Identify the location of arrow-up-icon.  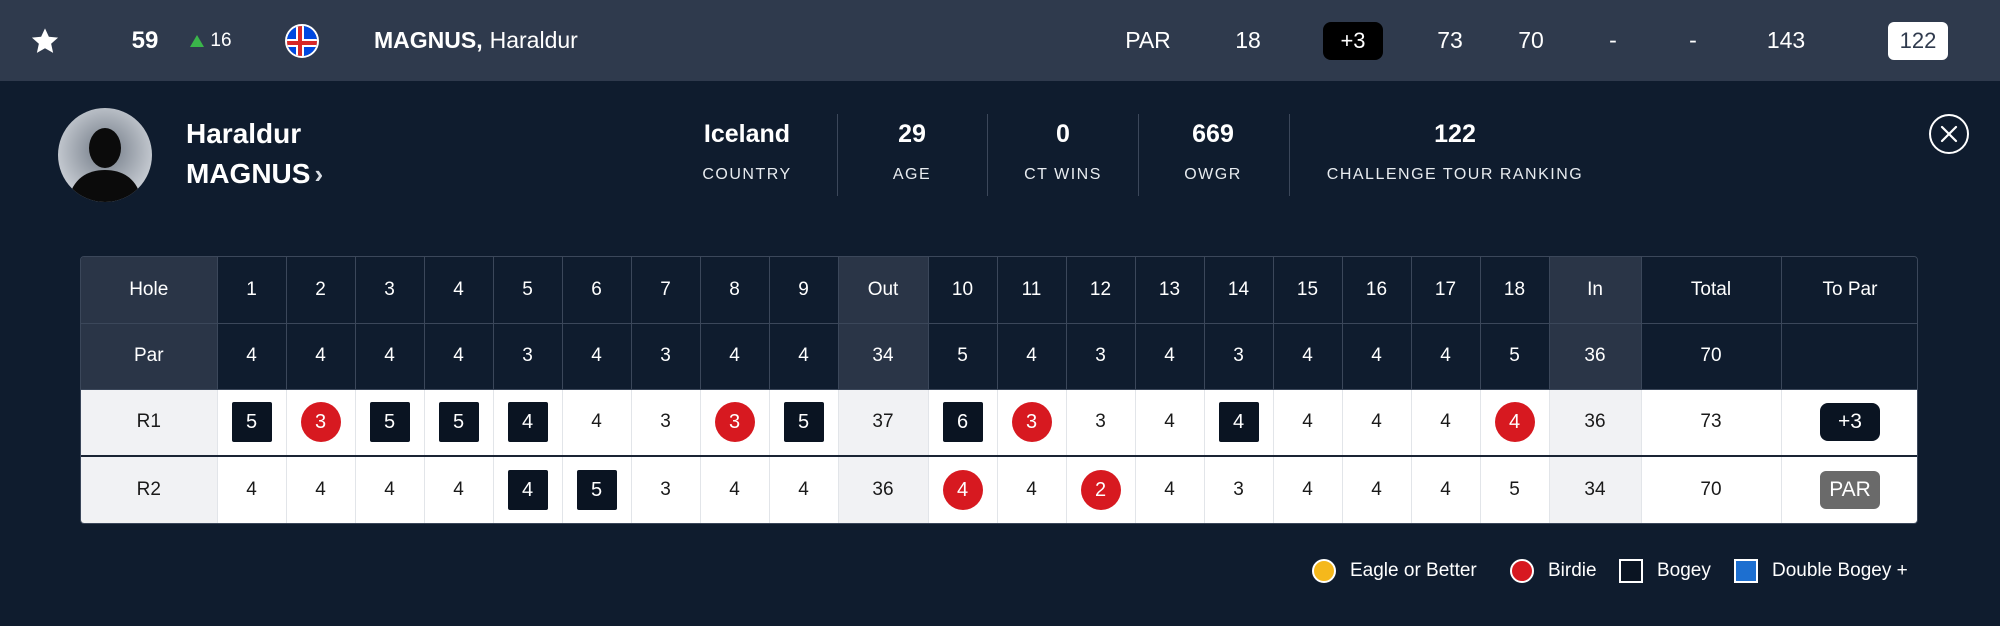
(197, 40).